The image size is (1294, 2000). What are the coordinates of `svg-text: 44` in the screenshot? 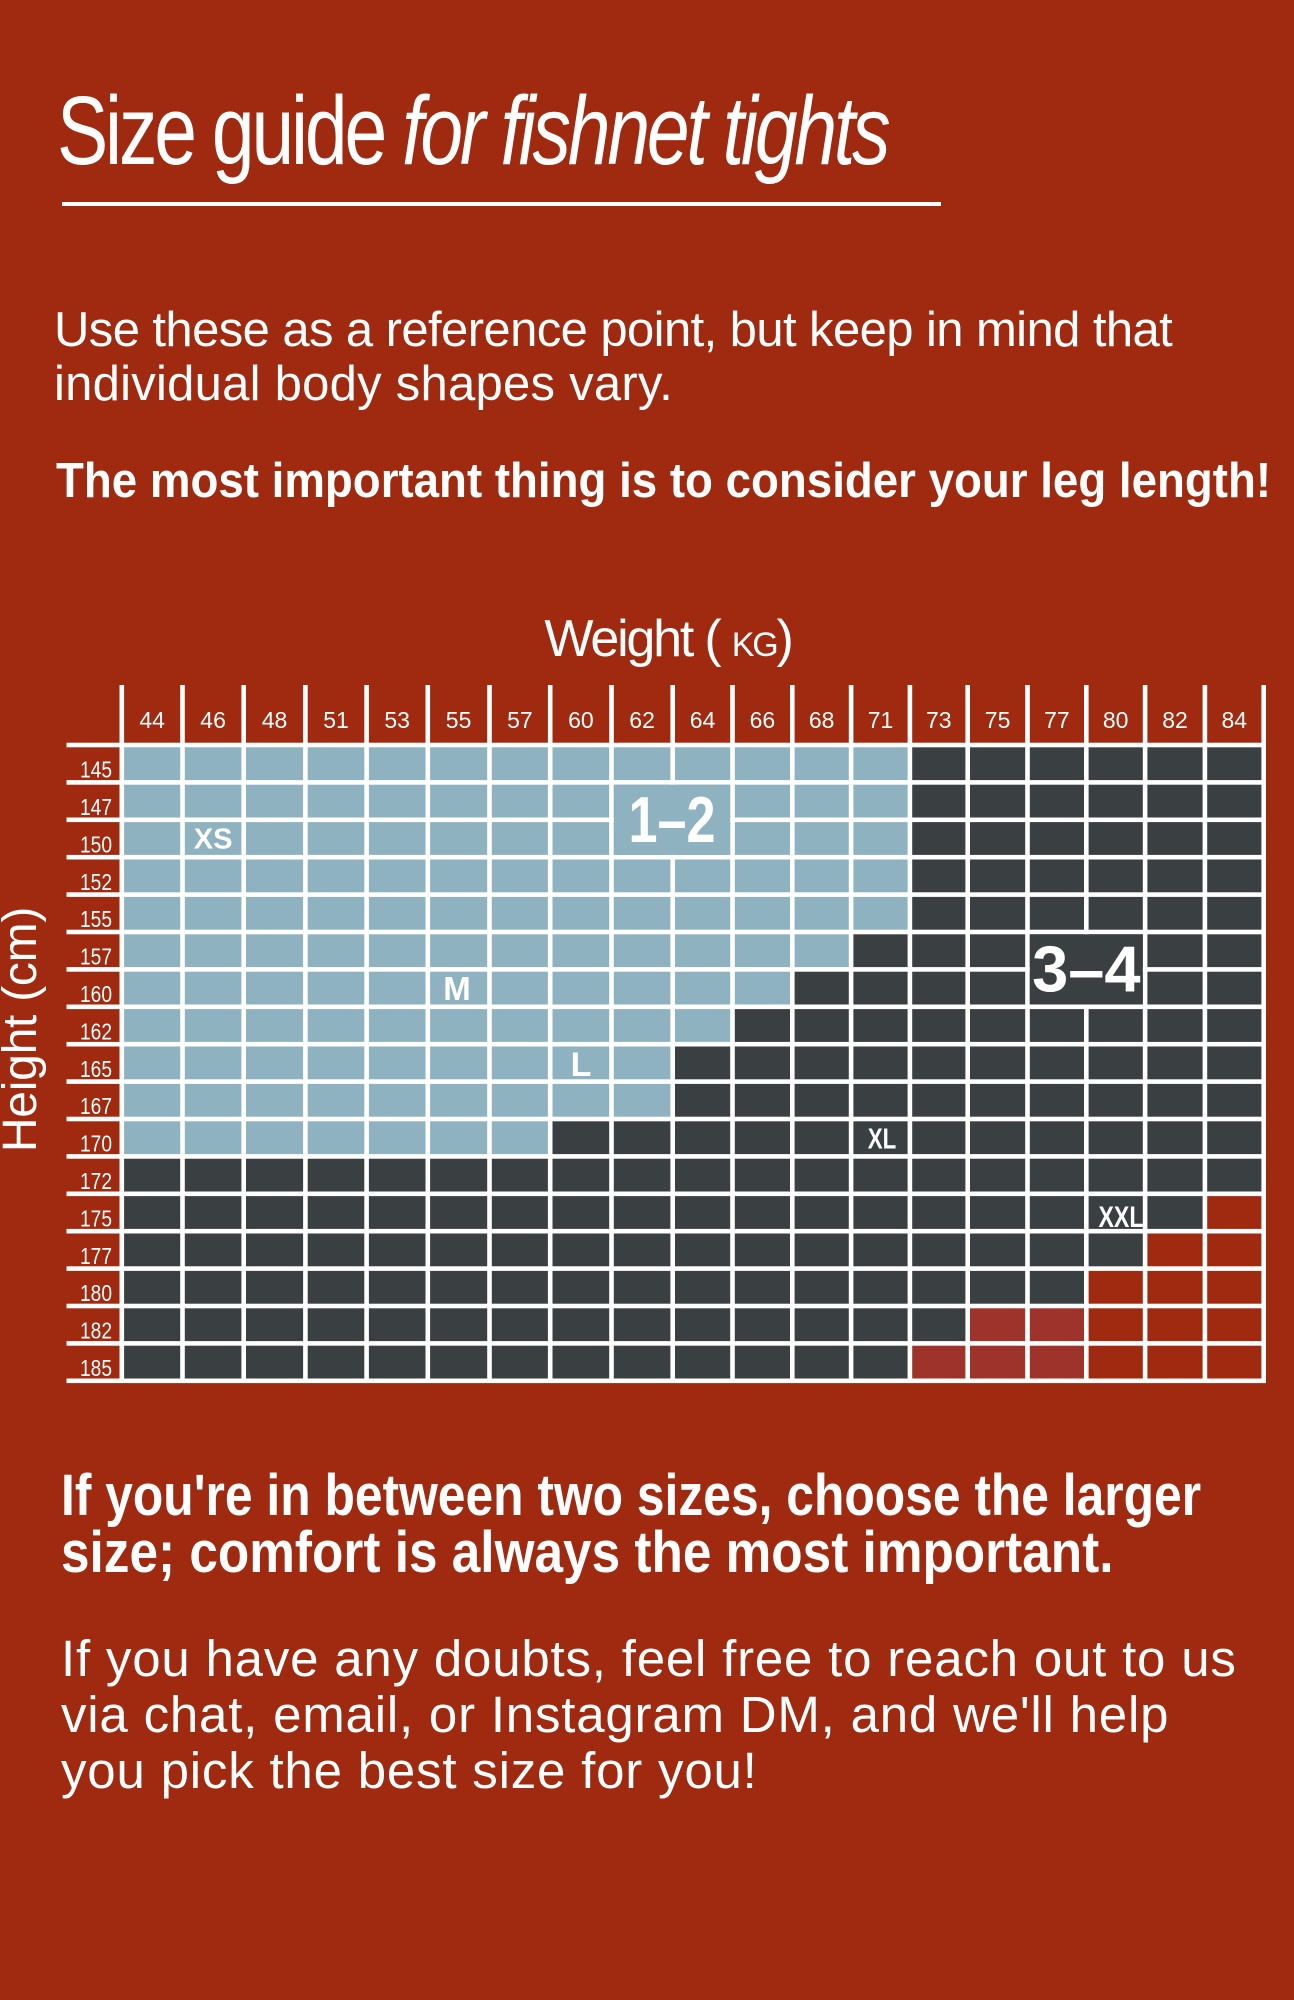 It's located at (152, 720).